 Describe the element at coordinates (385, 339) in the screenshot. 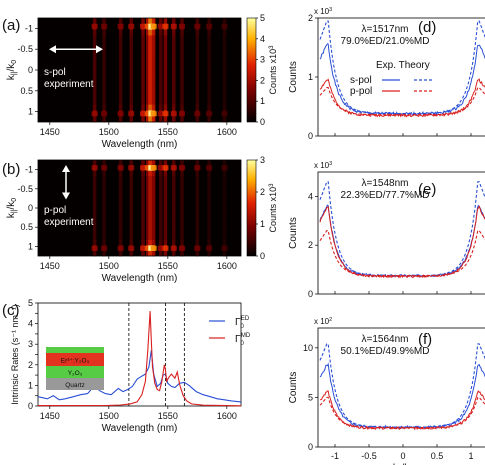

I see `panel-title-line: λ=1564nm` at that location.